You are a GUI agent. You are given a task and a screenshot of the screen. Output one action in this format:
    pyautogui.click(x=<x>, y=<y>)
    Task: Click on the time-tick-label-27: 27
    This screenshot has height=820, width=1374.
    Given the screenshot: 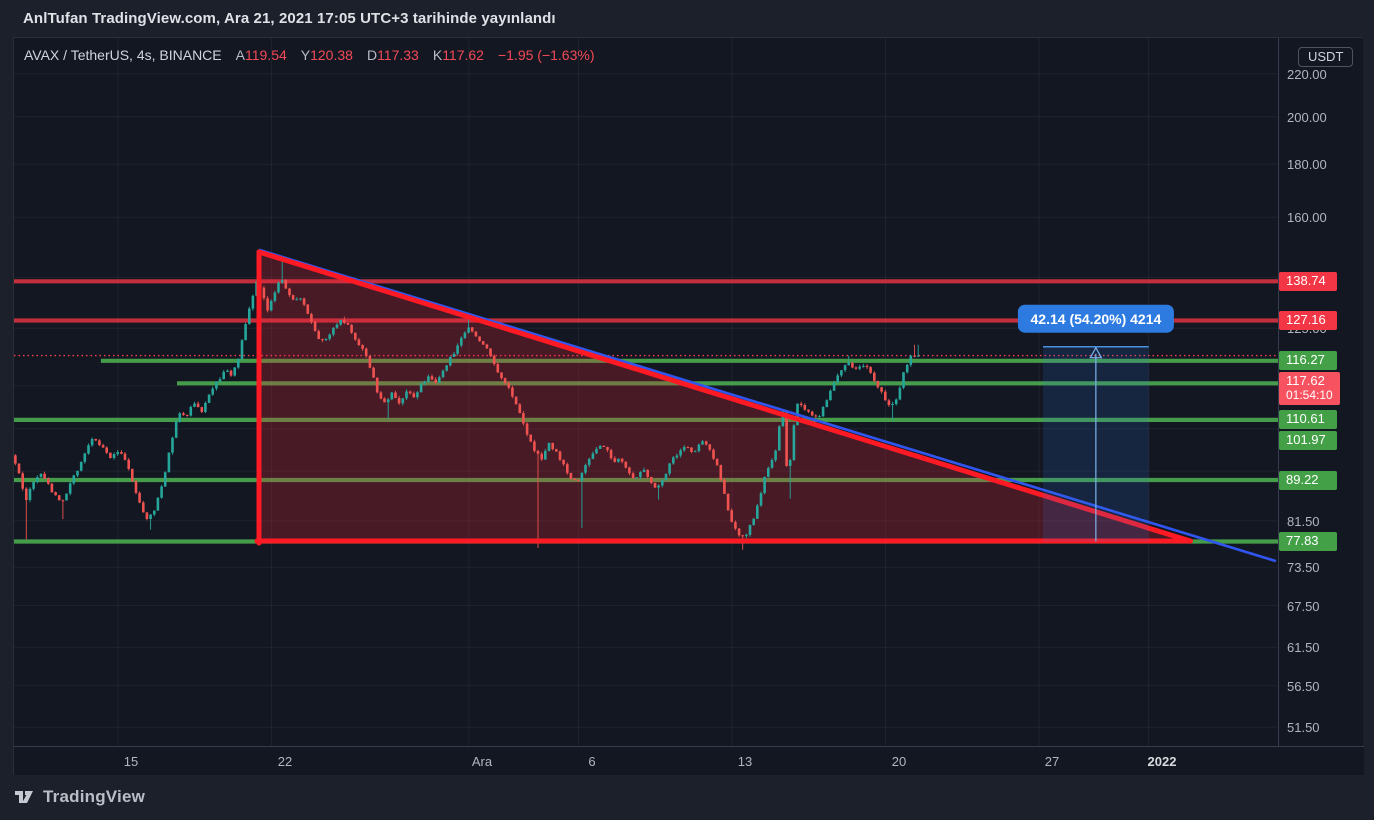 What is the action you would take?
    pyautogui.click(x=1052, y=761)
    